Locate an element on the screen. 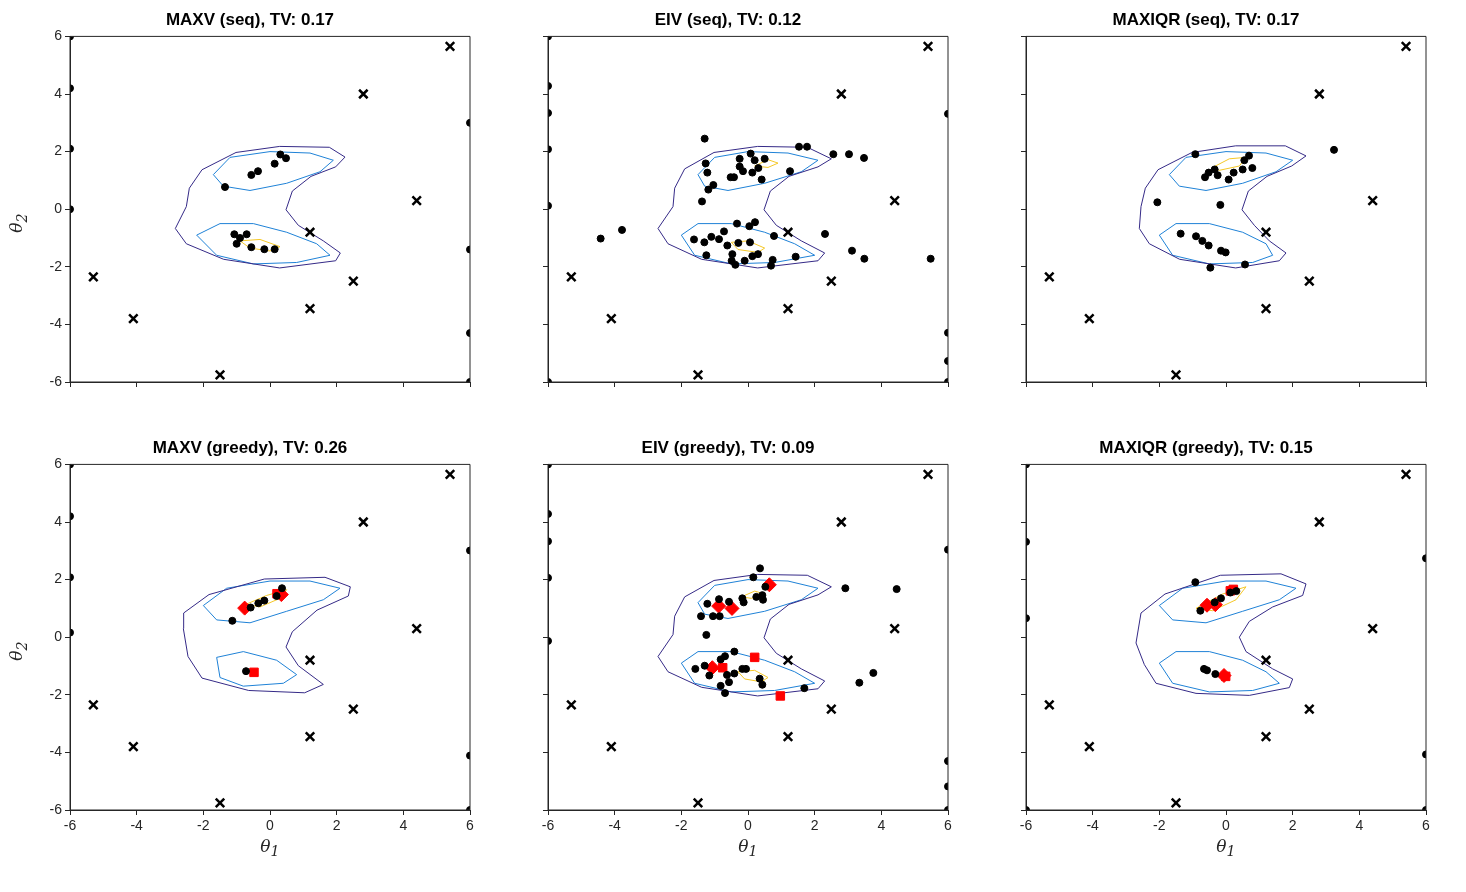 Image resolution: width=1466 pixels, height=892 pixels. chart-title: EIV (seq), TV: 0.12 is located at coordinates (728, 19).